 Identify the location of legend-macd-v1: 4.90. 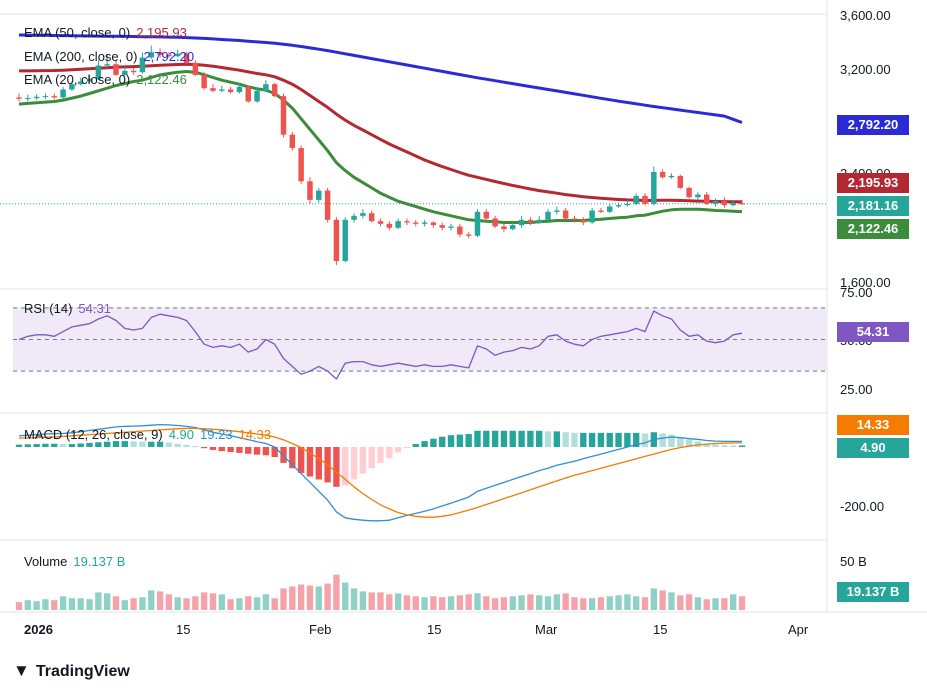
(181, 434).